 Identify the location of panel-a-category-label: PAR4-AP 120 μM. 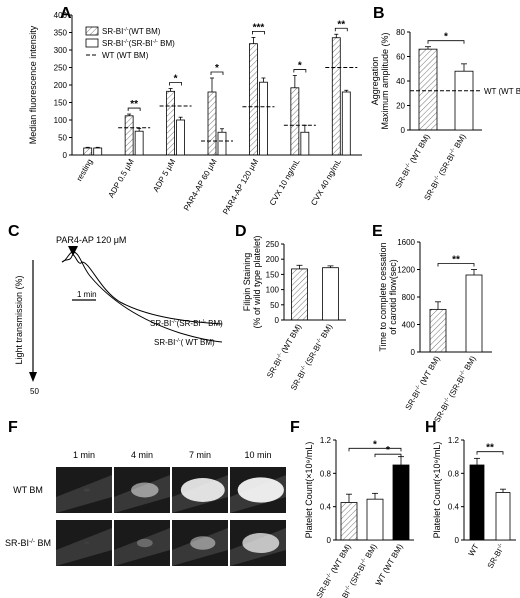
(240, 186).